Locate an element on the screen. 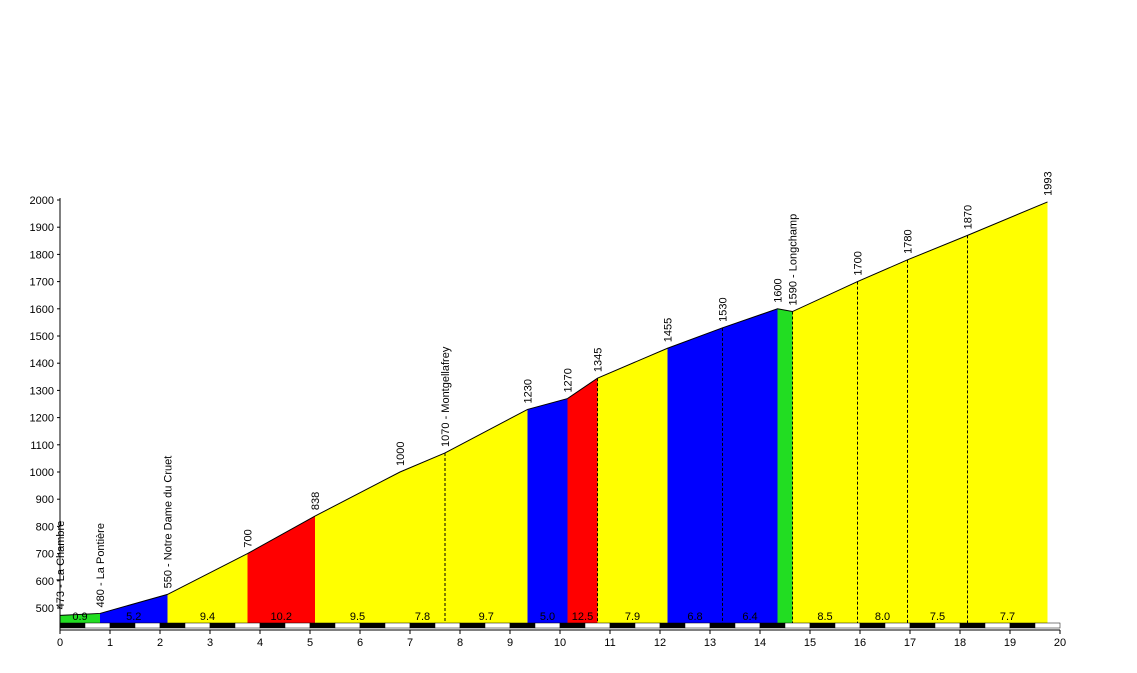  grade-label: 7.5 is located at coordinates (937, 617).